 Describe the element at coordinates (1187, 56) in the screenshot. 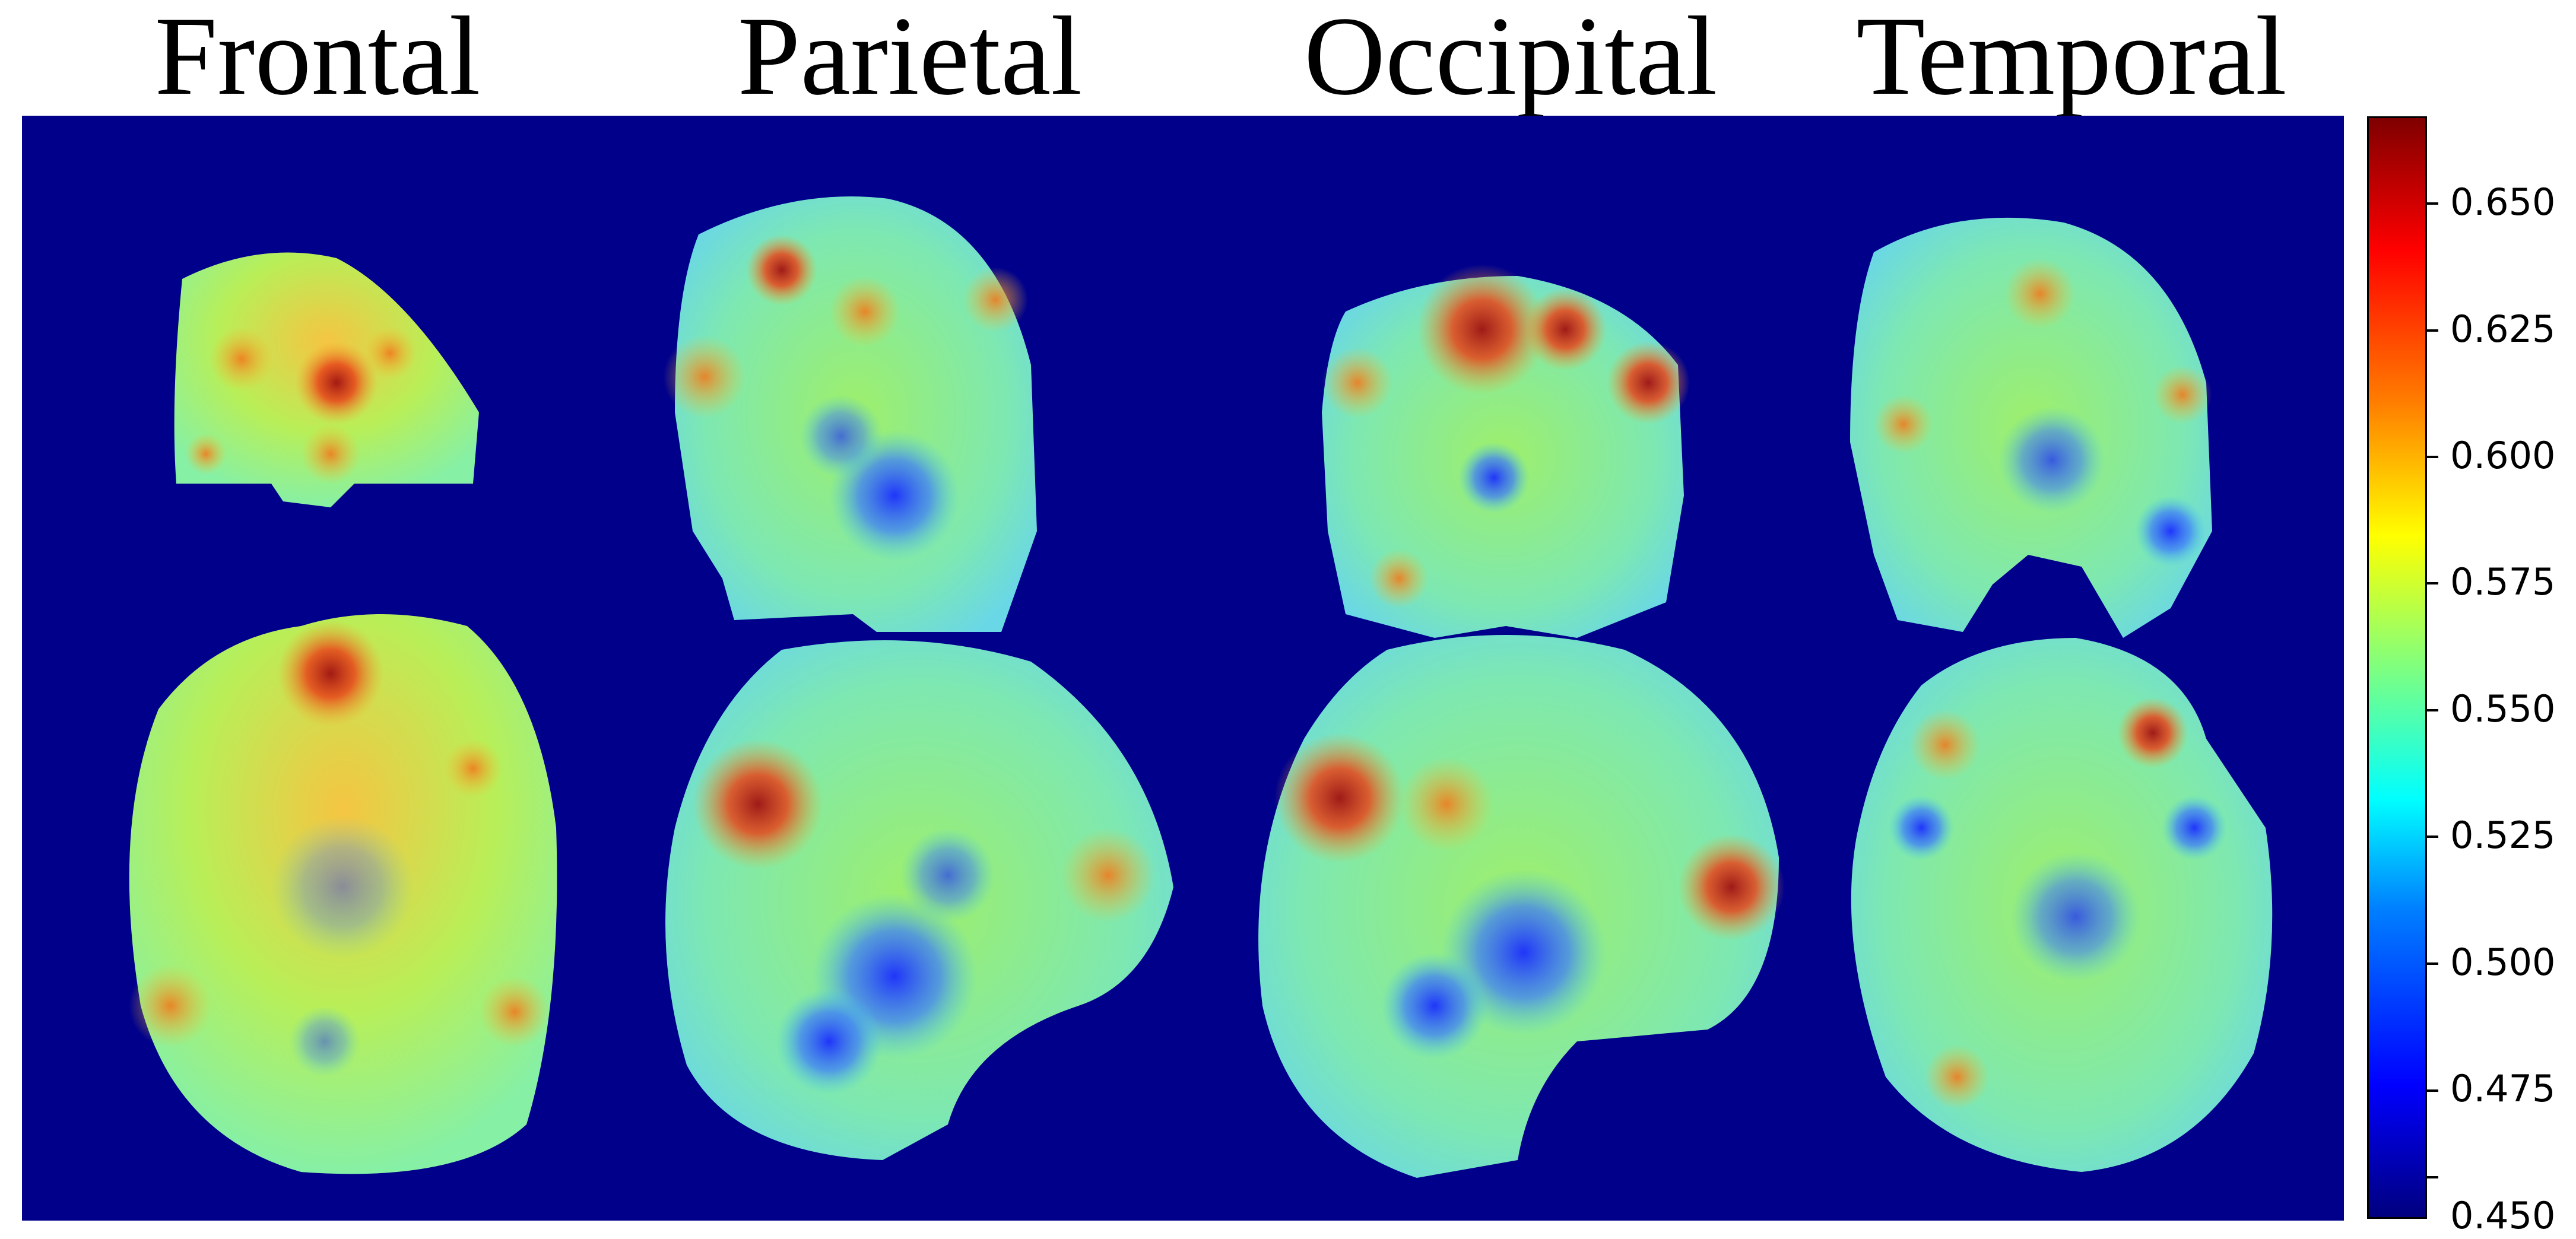

I see `region-titles: Frontal Parietal Occipital Temporal` at that location.